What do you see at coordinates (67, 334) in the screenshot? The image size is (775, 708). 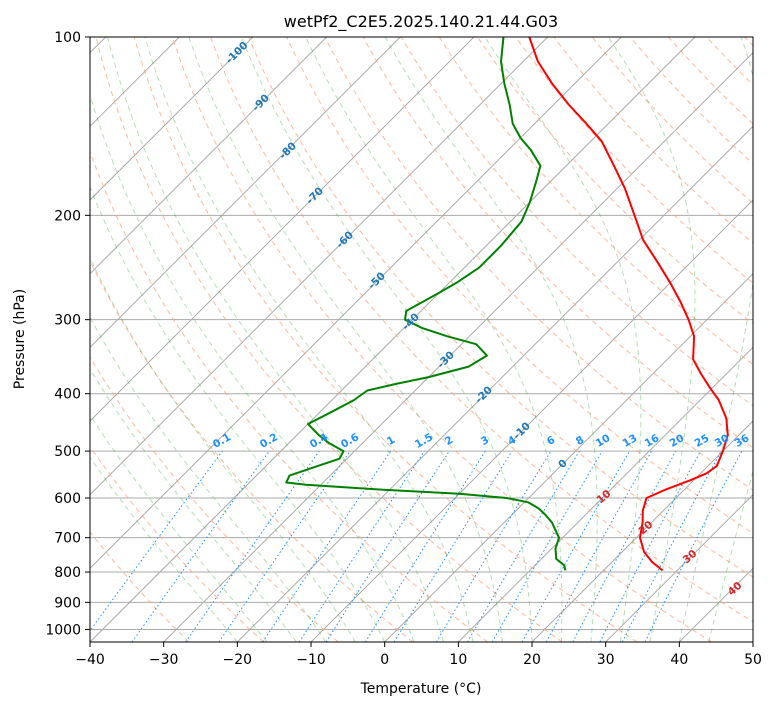 I see `y-axis: 100 200 300 400 500 600 700 800 900 1000` at bounding box center [67, 334].